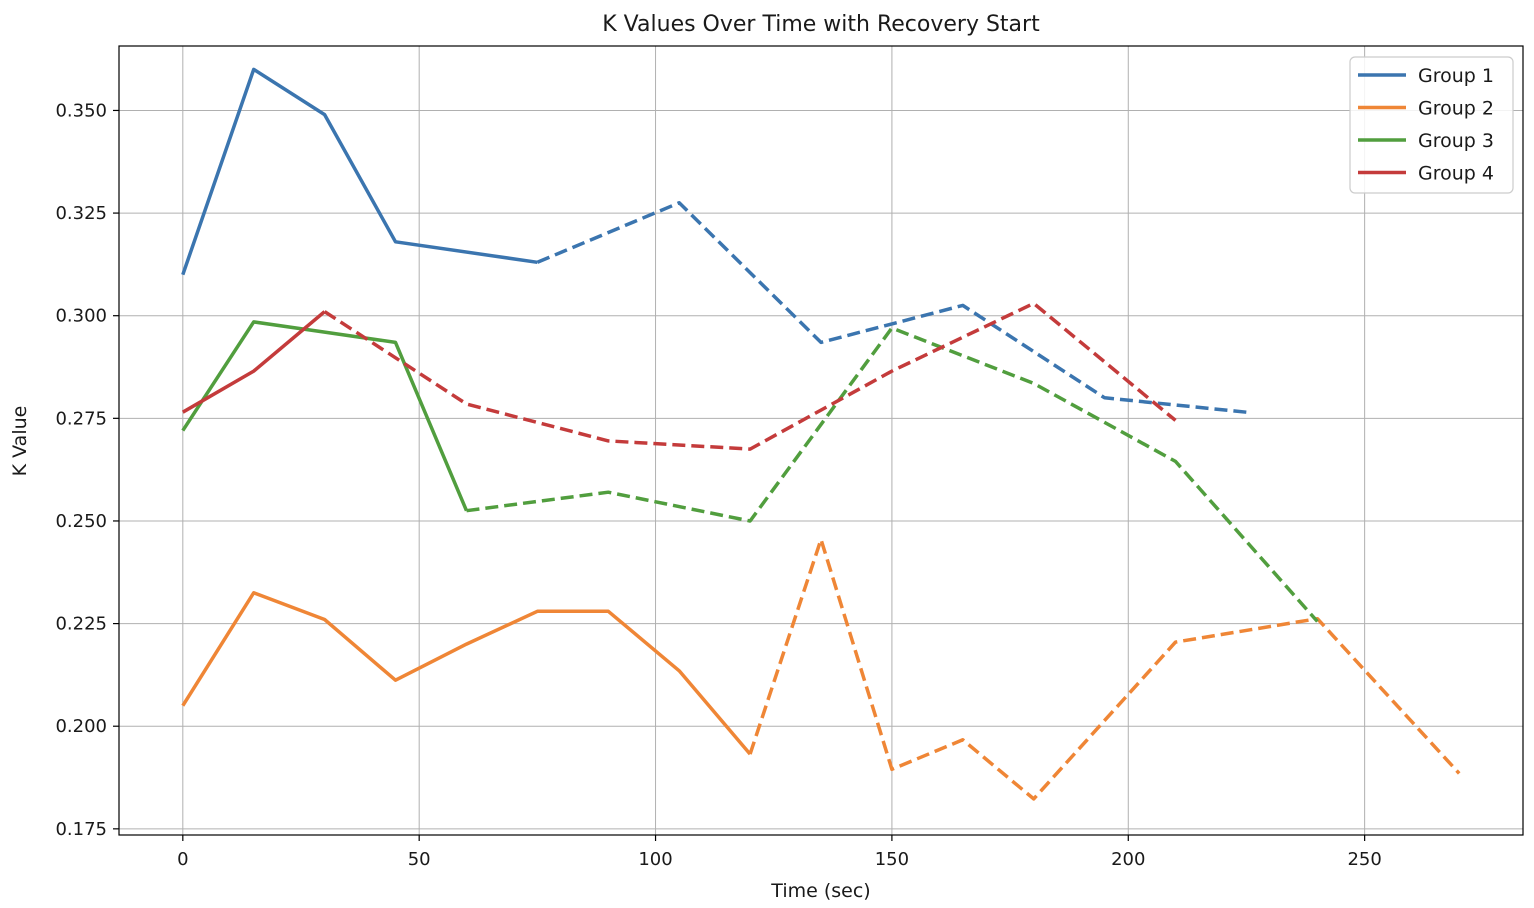 The image size is (1534, 908). What do you see at coordinates (655, 859) in the screenshot?
I see `x-tick-label: 100` at bounding box center [655, 859].